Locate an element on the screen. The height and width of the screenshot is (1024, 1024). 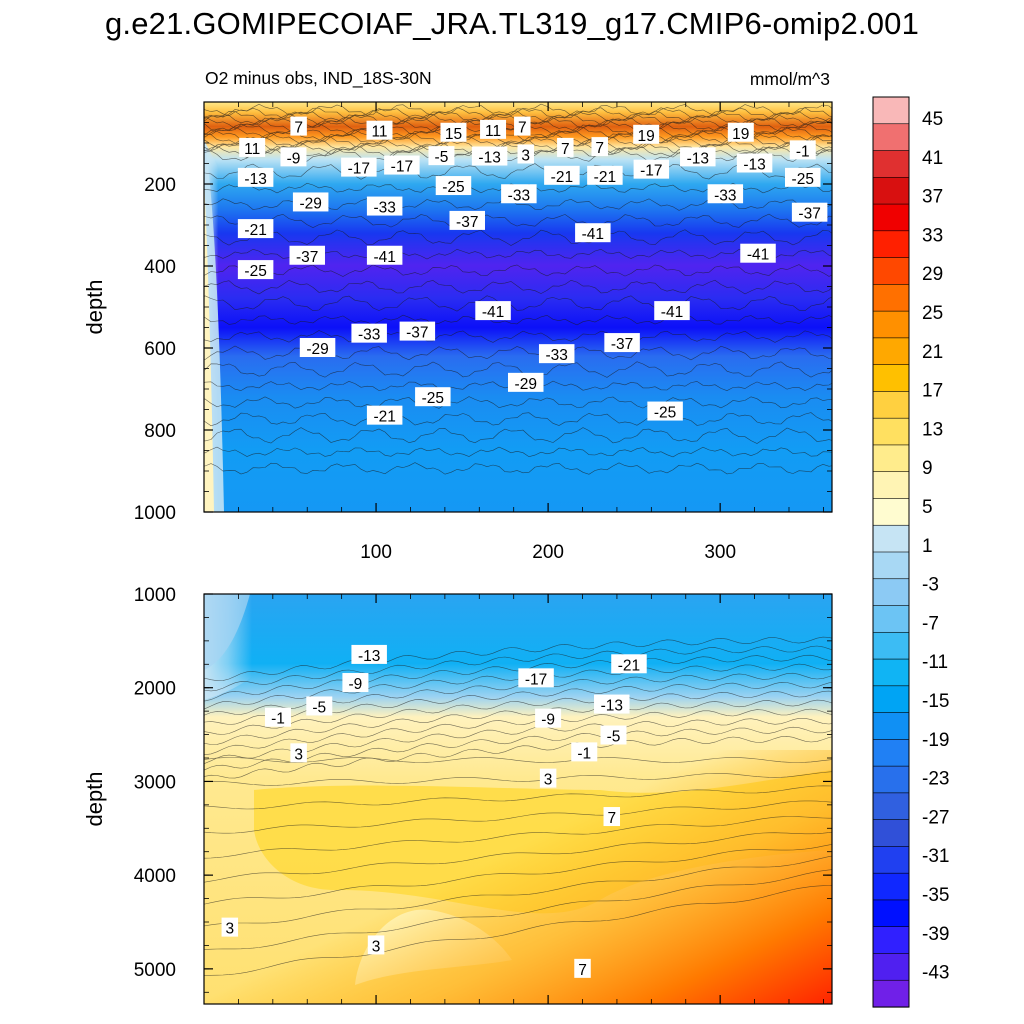
colorbar-label: 37 is located at coordinates (932, 197).